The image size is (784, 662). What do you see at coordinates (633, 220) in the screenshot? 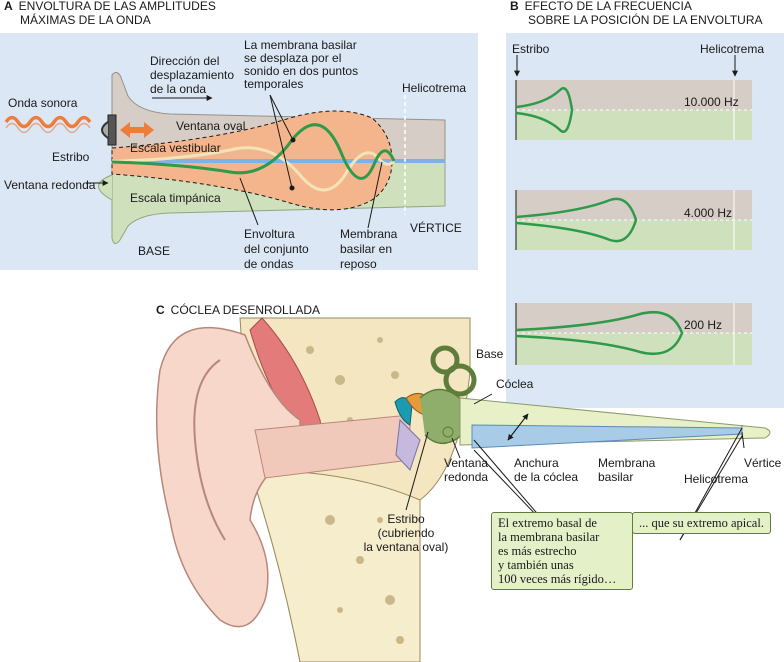
I see `plot-4000hz` at bounding box center [633, 220].